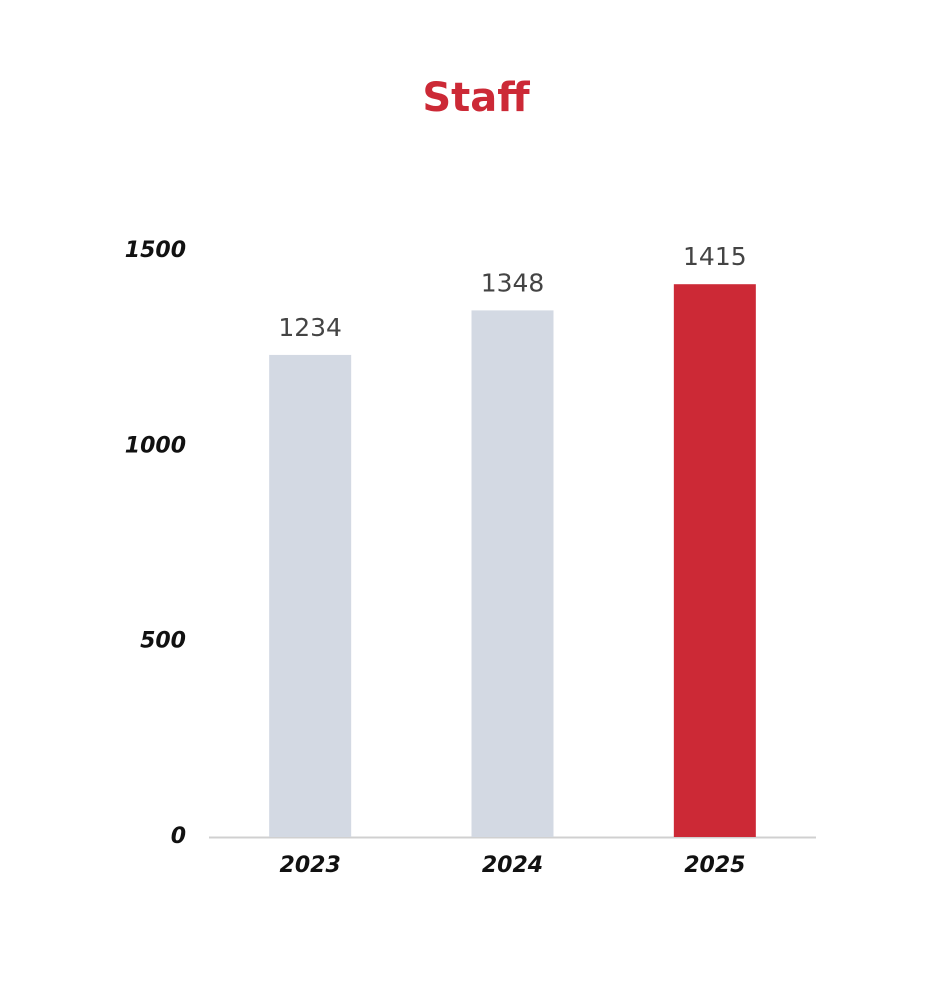  What do you see at coordinates (163, 641) in the screenshot?
I see `y-tick-label: 500` at bounding box center [163, 641].